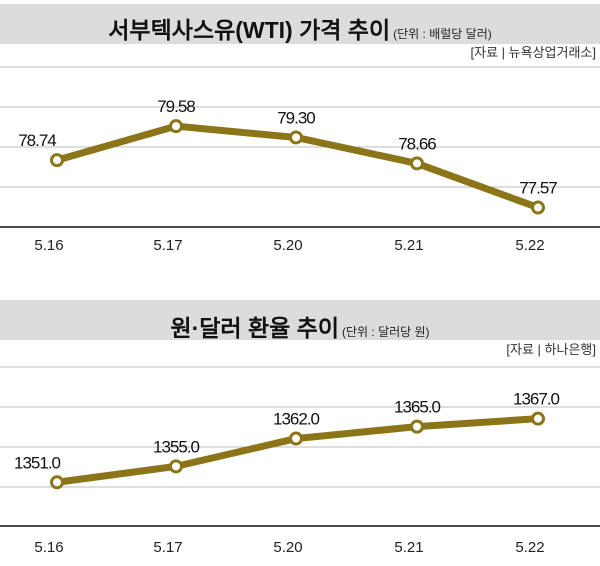  What do you see at coordinates (386, 332) in the screenshot?
I see `chart-unit: (단위 : 달러당 원)` at bounding box center [386, 332].